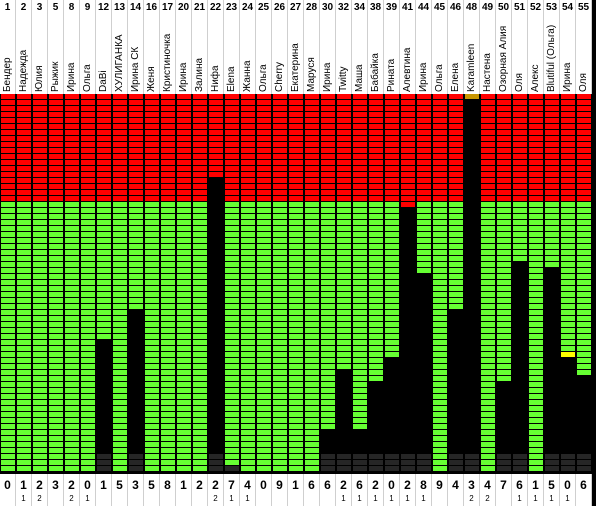 The width and height of the screenshot is (596, 506). What do you see at coordinates (152, 490) in the screenshot?
I see `column-footer: 5` at bounding box center [152, 490].